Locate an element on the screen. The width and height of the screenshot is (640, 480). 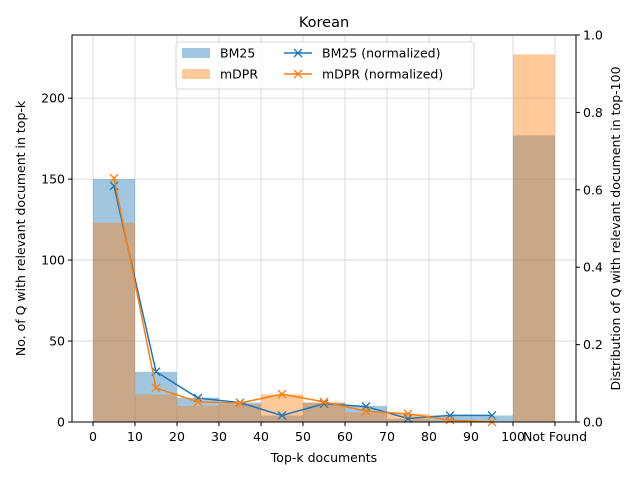
x-tick-label: 80 is located at coordinates (429, 436).